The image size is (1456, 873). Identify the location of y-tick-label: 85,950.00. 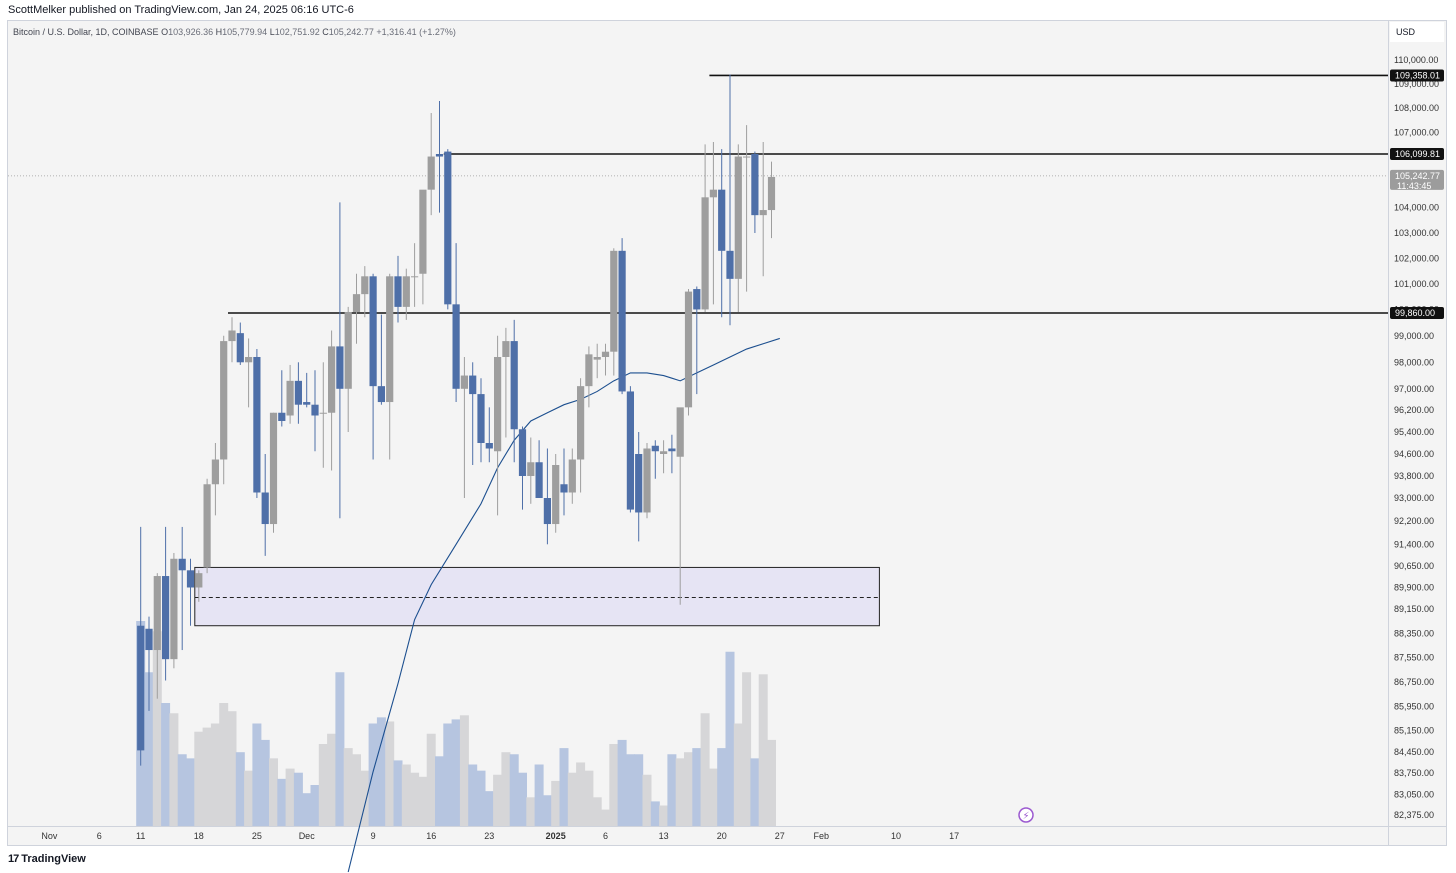
(1414, 706).